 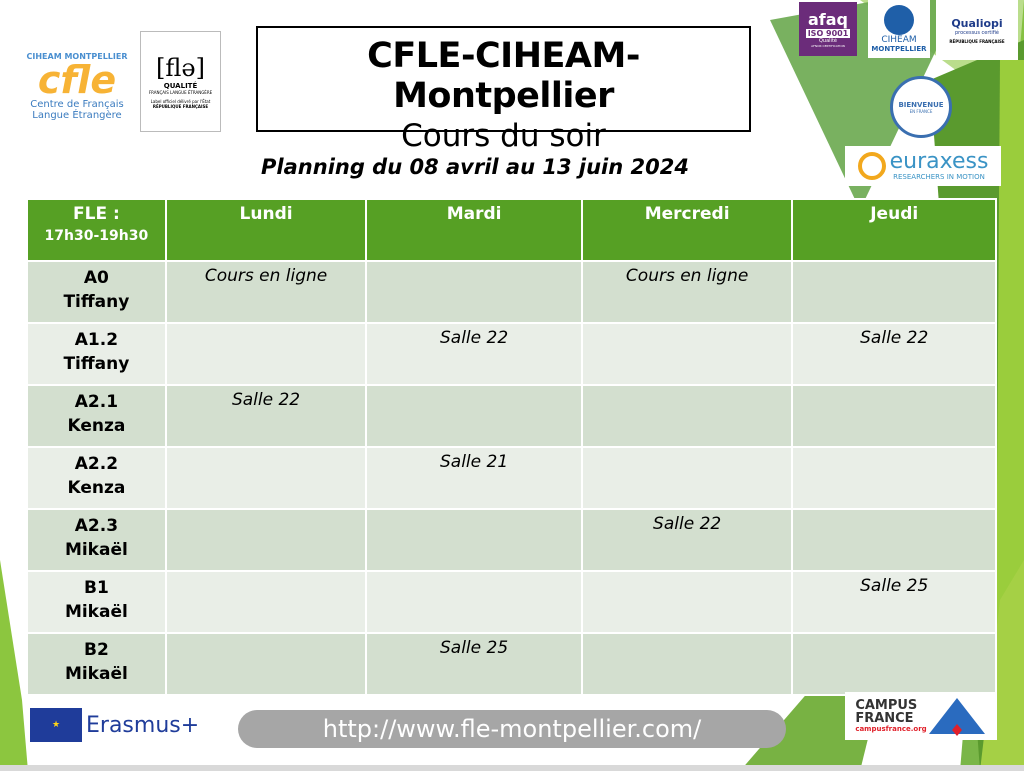 What do you see at coordinates (923, 166) in the screenshot?
I see `euraxess-logo: euraxess RESEARCHERS IN MOTION` at bounding box center [923, 166].